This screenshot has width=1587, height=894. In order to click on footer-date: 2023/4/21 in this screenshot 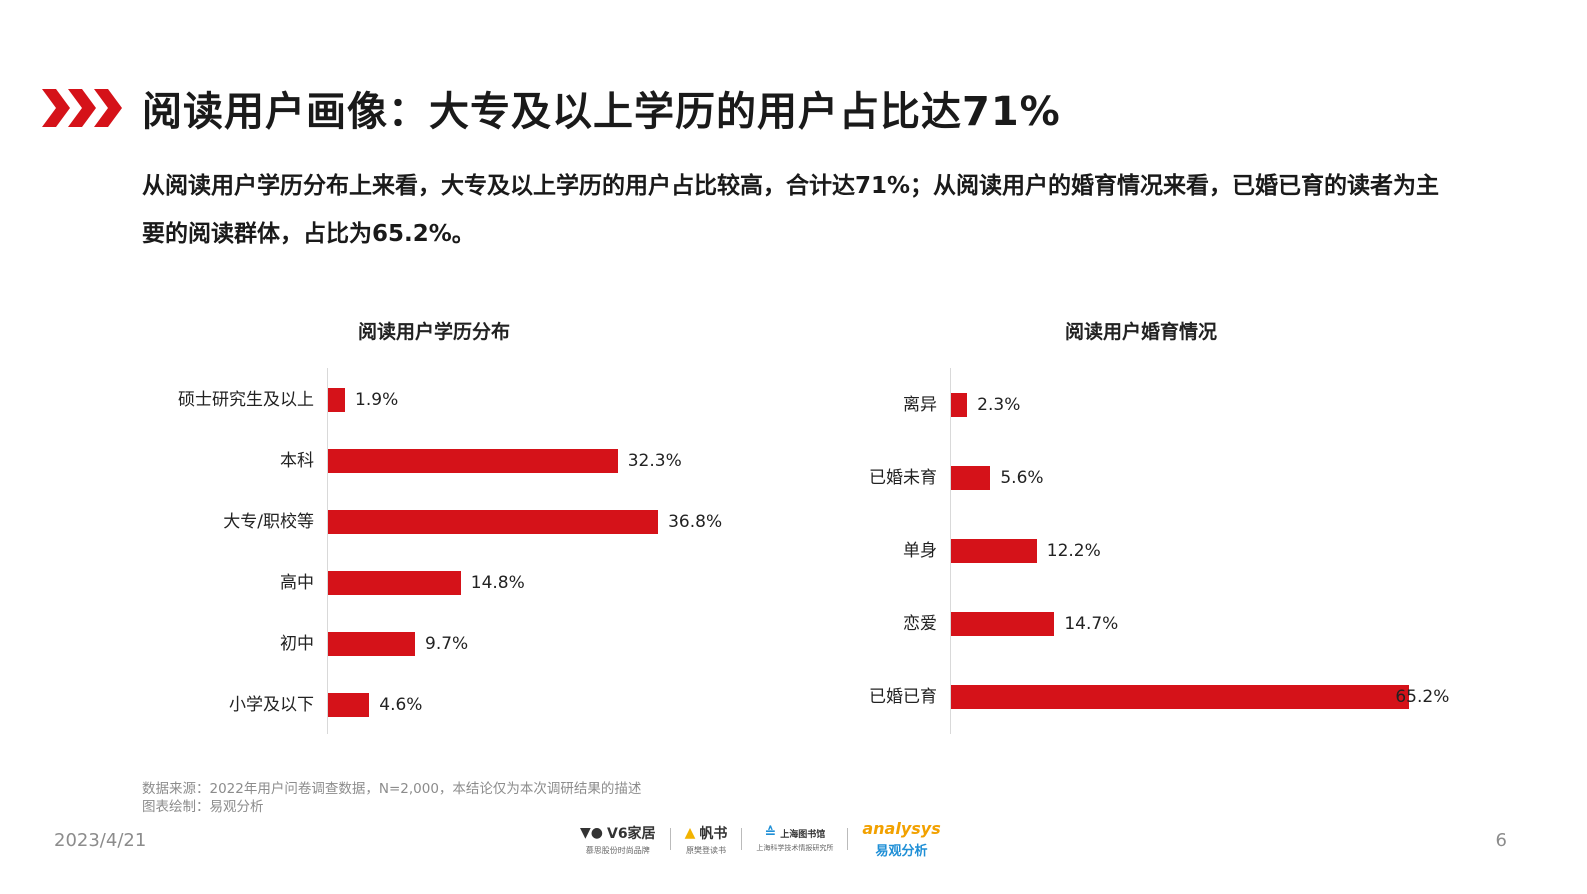, I will do `click(100, 840)`.